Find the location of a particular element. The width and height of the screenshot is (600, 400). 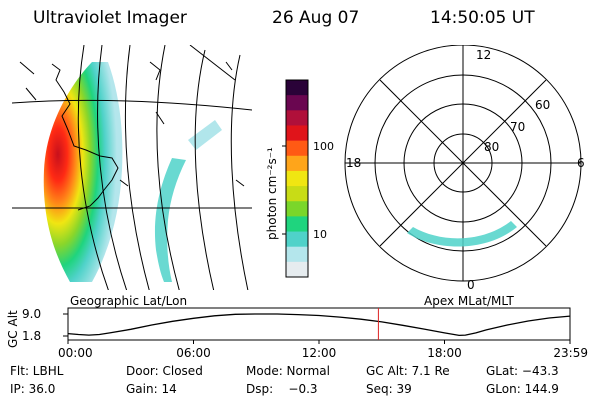

ip-status: IP: 36.0 is located at coordinates (33, 389).